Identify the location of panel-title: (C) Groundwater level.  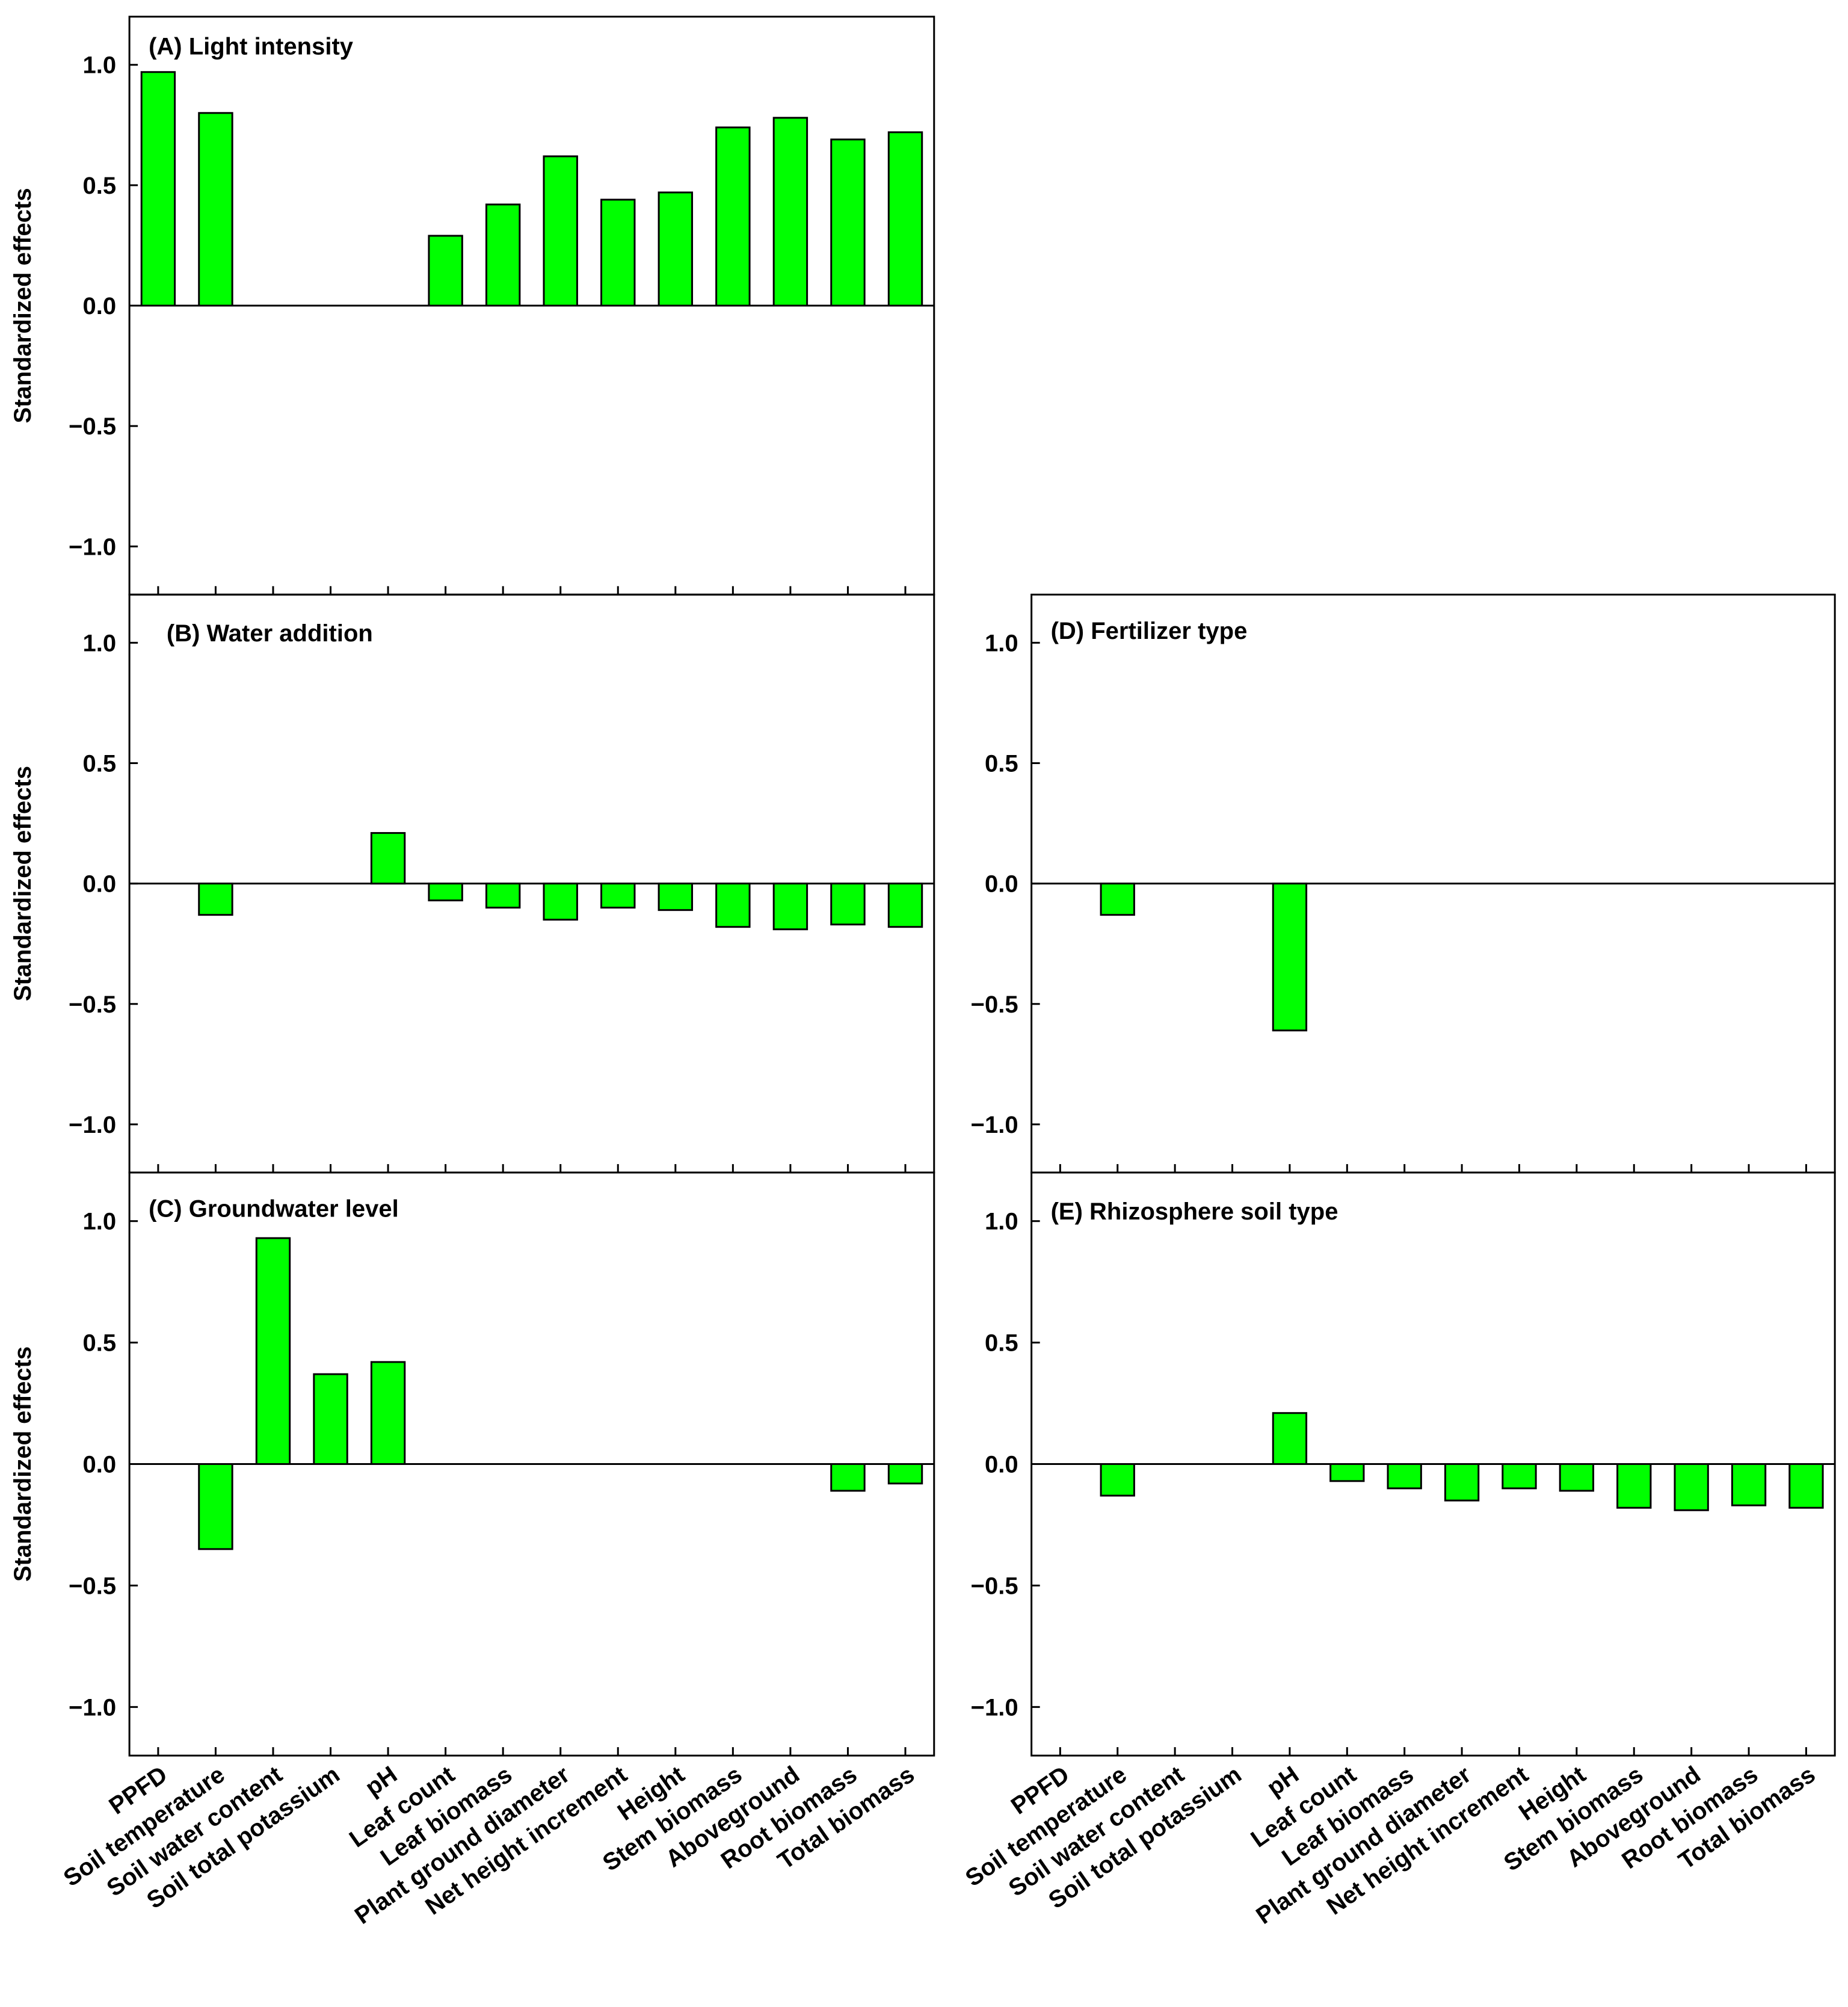
(274, 1209).